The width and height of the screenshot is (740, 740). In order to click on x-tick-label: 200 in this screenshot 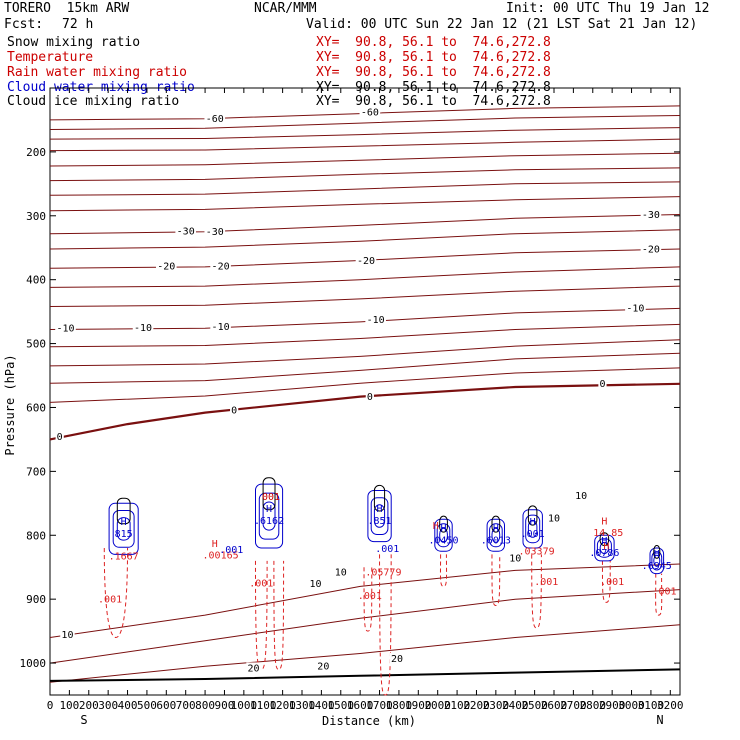, I will do `click(89, 705)`.